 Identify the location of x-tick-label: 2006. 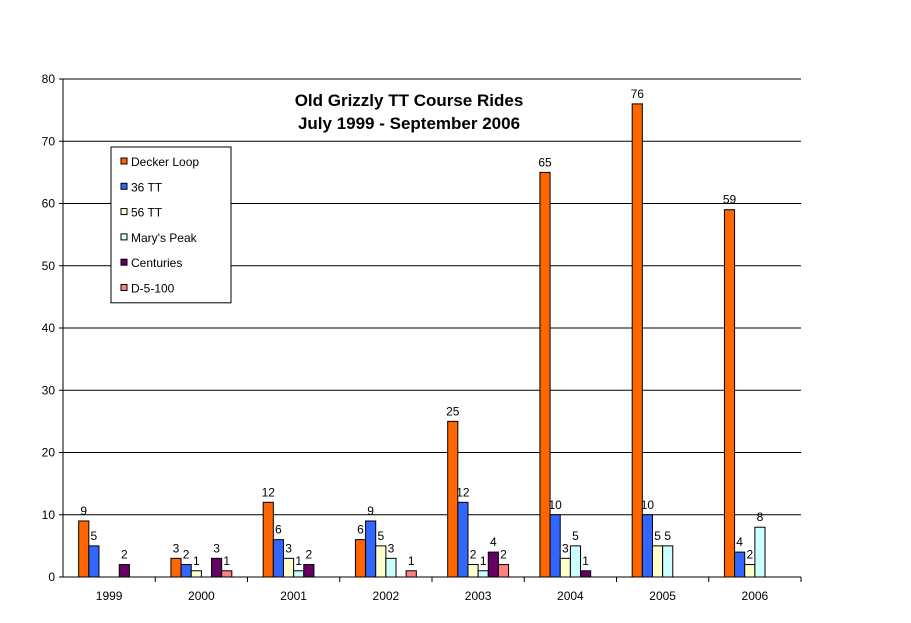
(755, 596).